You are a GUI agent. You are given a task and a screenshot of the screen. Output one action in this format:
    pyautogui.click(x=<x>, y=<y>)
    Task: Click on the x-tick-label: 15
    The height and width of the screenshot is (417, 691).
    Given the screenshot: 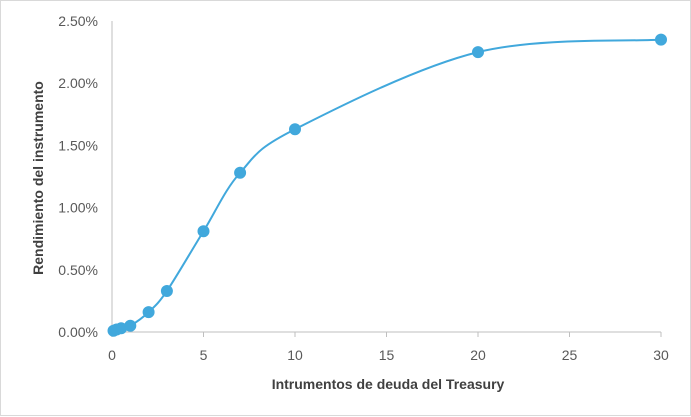 What is the action you would take?
    pyautogui.click(x=387, y=355)
    